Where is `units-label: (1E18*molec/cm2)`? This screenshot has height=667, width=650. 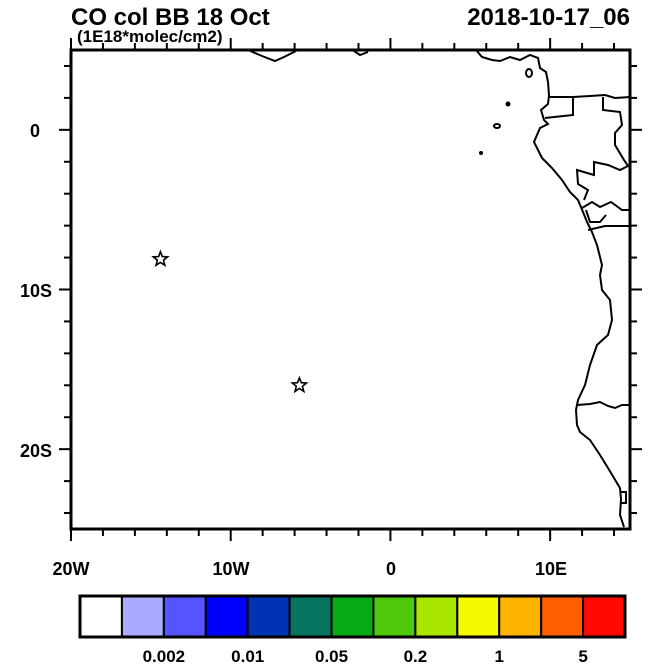
units-label: (1E18*molec/cm2) is located at coordinates (150, 36).